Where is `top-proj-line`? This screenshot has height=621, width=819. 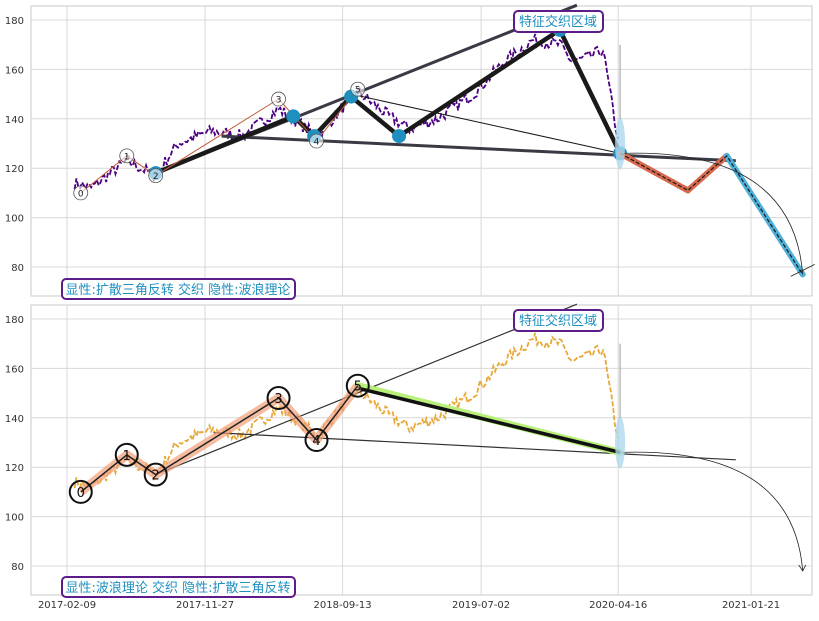
top-proj-line is located at coordinates (711, 213).